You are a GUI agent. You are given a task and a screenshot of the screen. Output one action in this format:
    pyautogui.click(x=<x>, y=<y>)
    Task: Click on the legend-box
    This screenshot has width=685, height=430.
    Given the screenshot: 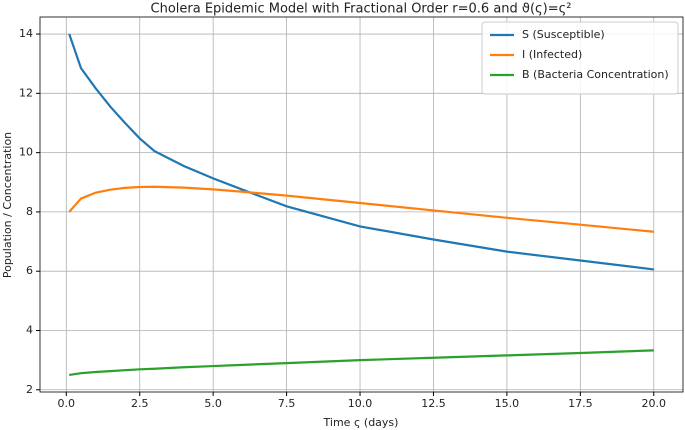 What is the action you would take?
    pyautogui.click(x=580, y=58)
    